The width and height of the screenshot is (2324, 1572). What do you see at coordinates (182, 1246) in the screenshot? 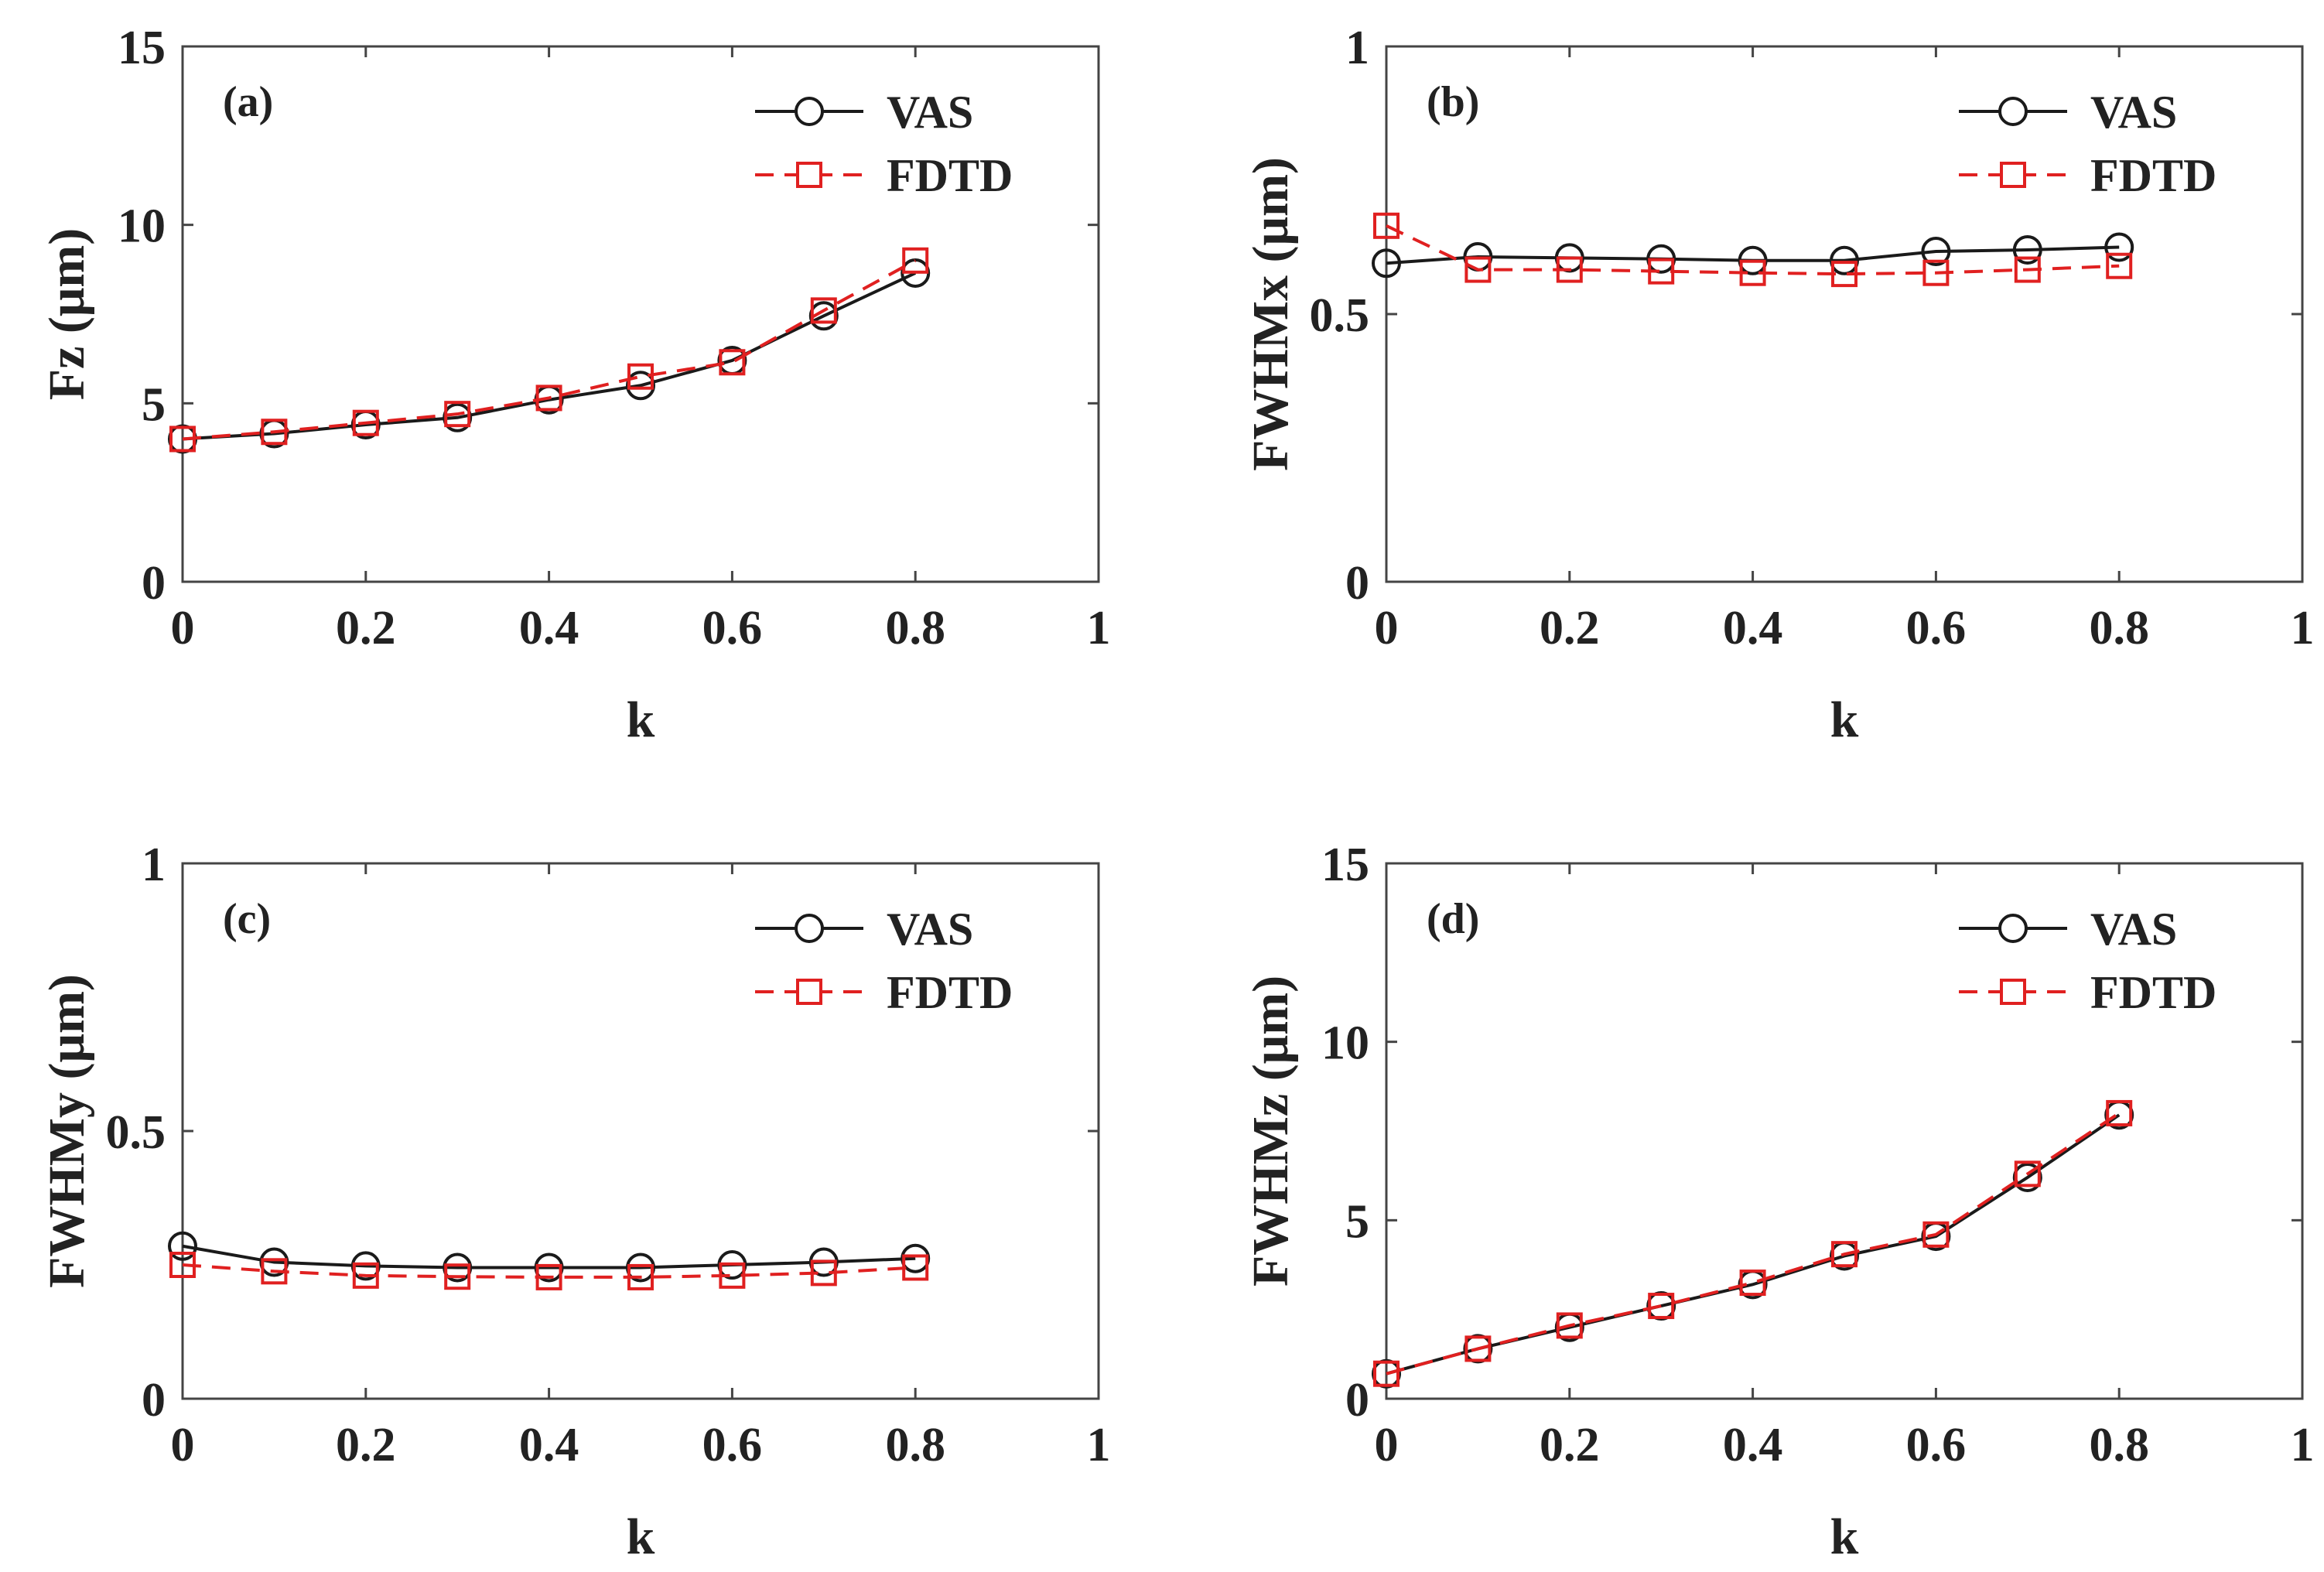
I see `panel-c-point-vas` at bounding box center [182, 1246].